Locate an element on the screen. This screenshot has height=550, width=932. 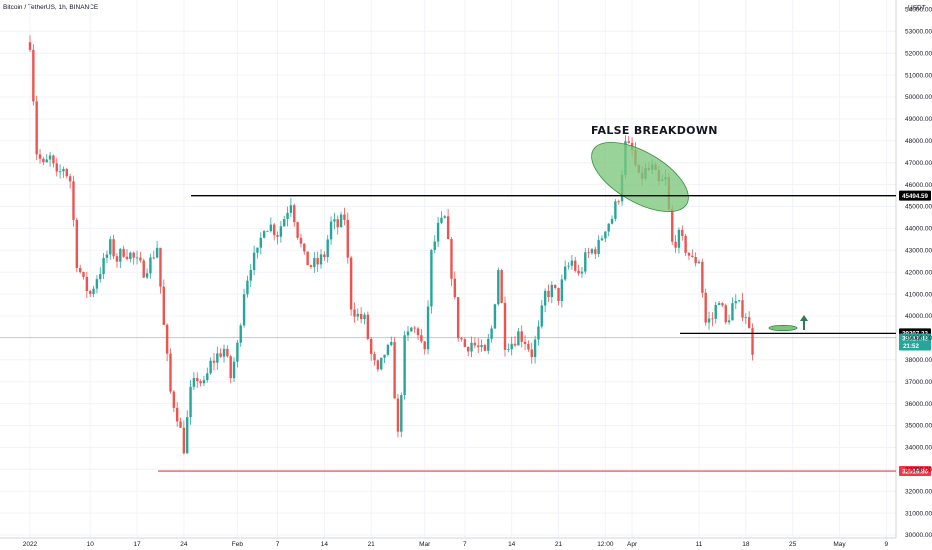
y-tick-label: 42000.00 is located at coordinates (918, 272).